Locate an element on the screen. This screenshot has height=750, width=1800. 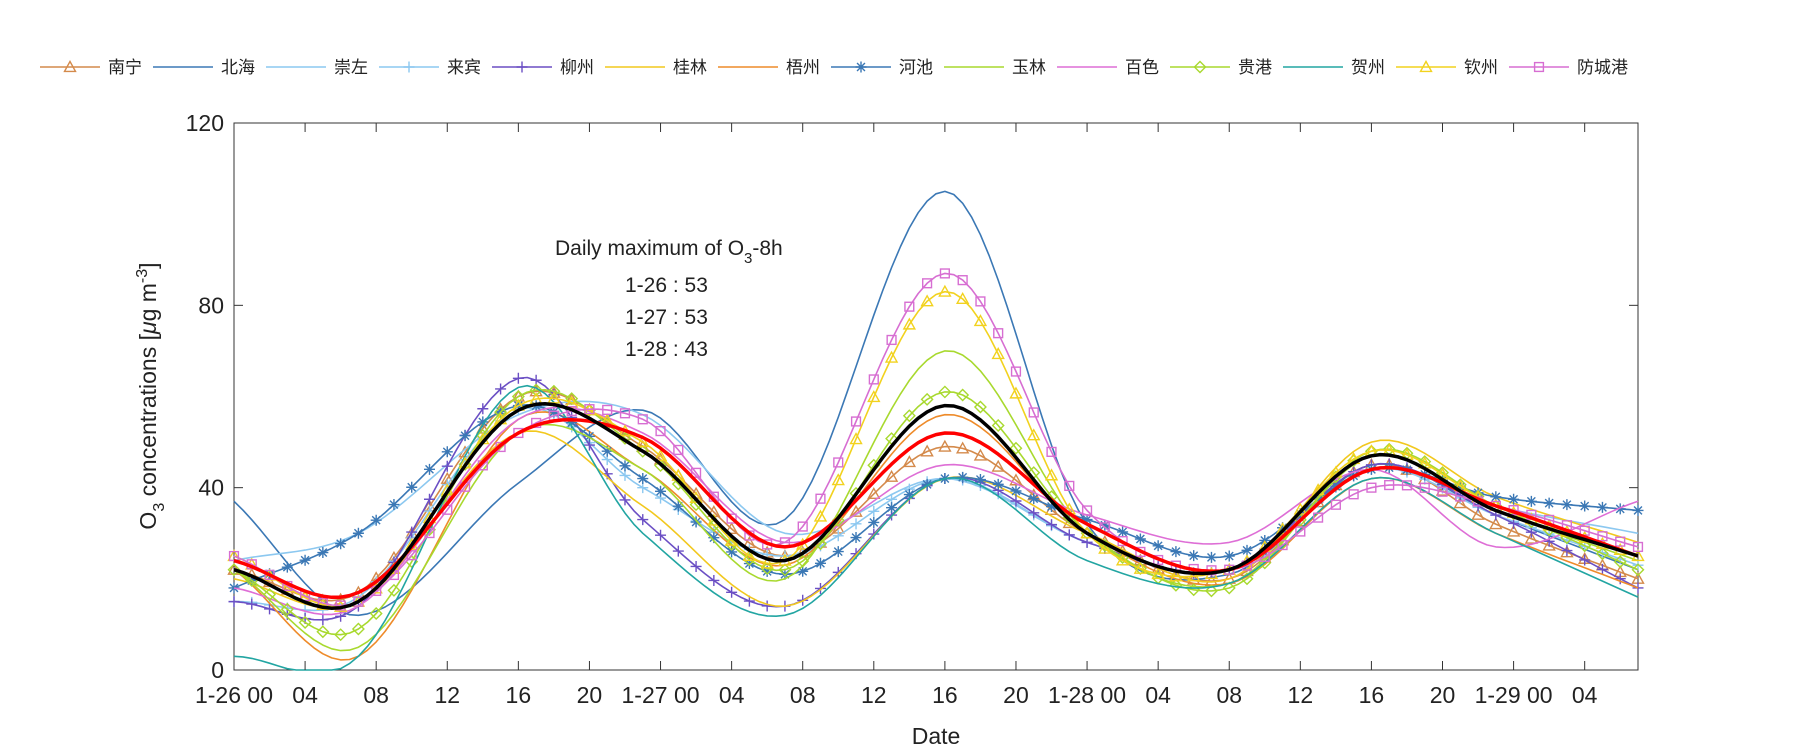
annotation-title-prefix: Daily maximum of O is located at coordinates (649, 248).